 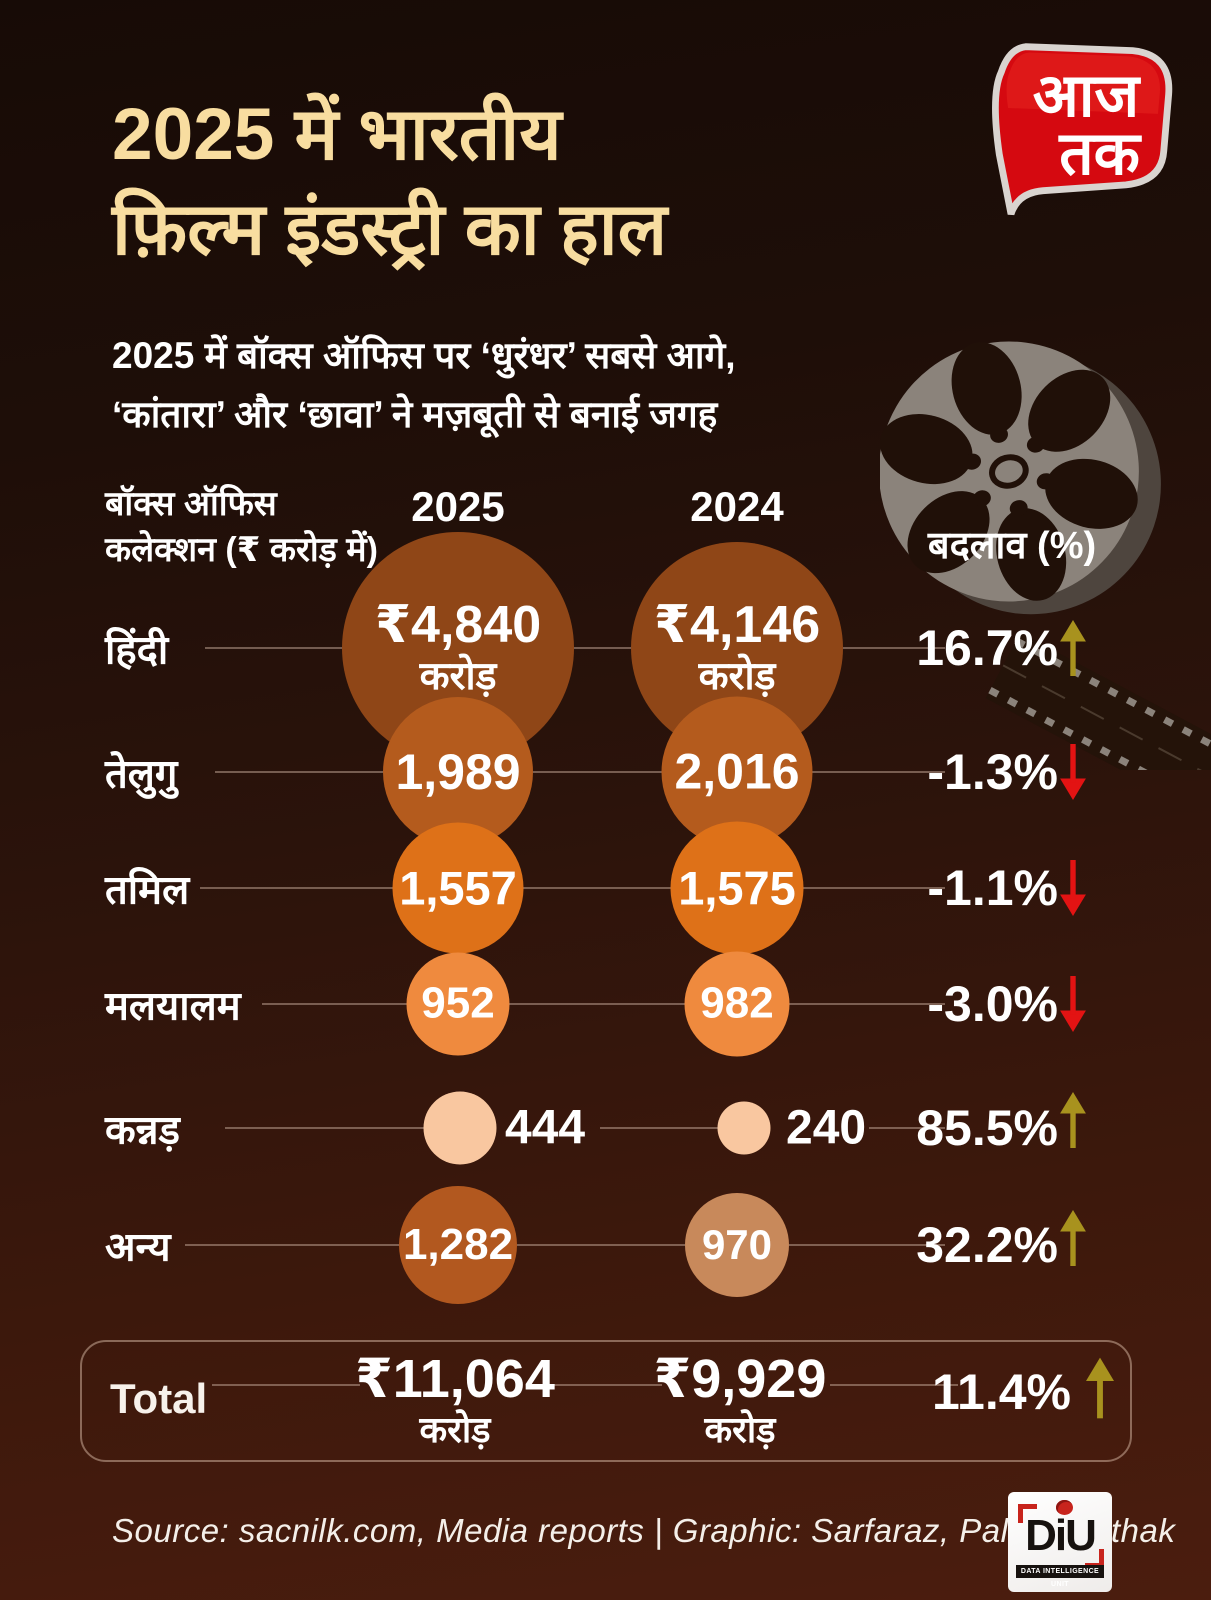 What do you see at coordinates (138, 1247) in the screenshot?
I see `row-label-others: अन्य` at bounding box center [138, 1247].